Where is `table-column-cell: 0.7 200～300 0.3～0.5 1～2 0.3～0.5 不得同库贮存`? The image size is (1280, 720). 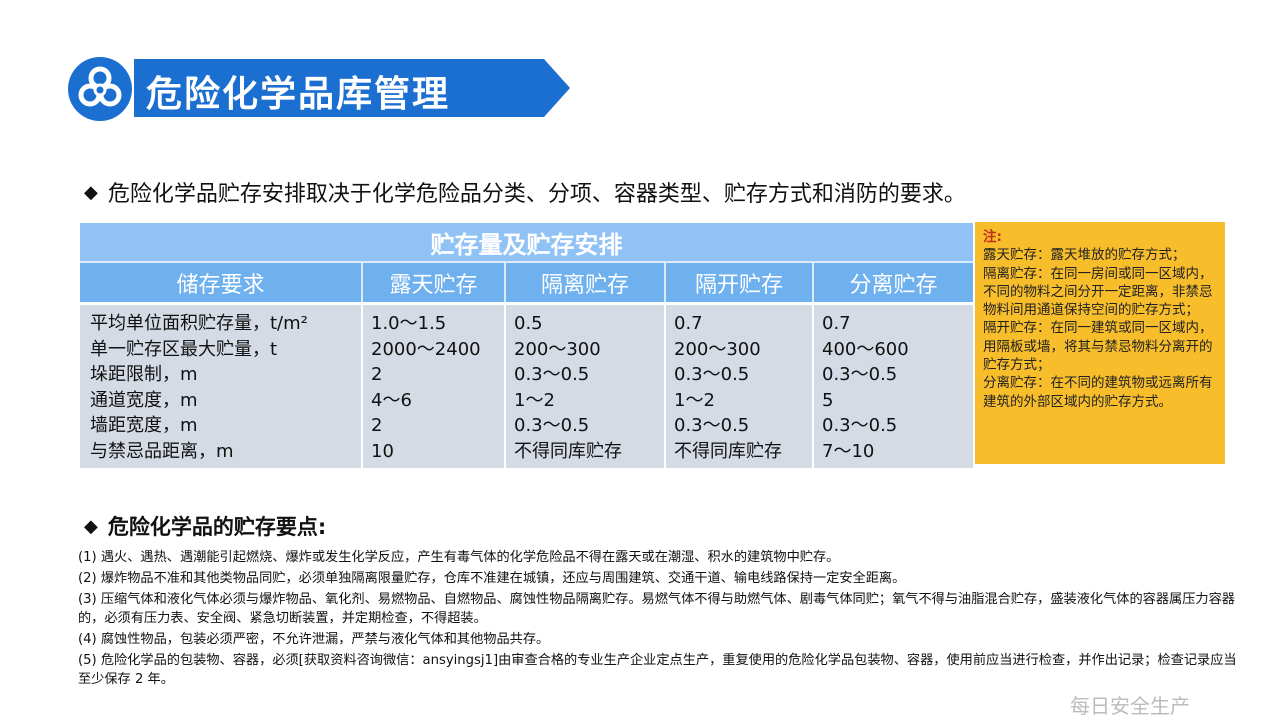 table-column-cell: 0.7 200～300 0.3～0.5 1～2 0.3～0.5 不得同库贮存 is located at coordinates (738, 386).